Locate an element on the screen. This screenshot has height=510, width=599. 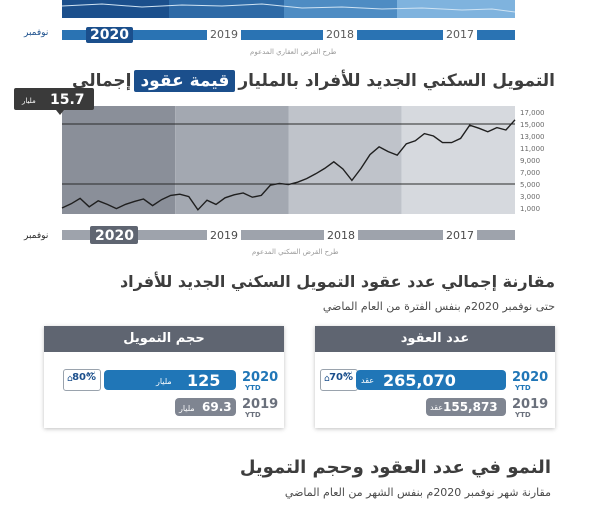
year-label-2018: 2018 is located at coordinates (341, 235).